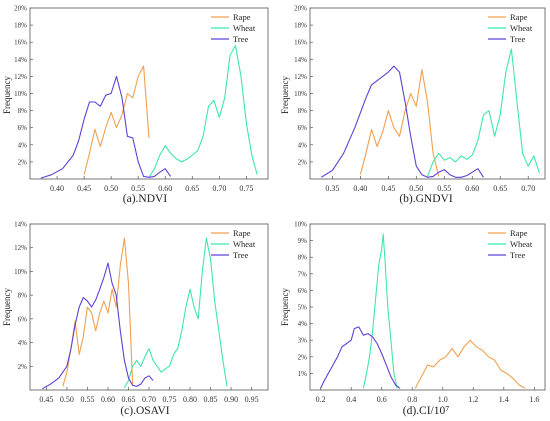  What do you see at coordinates (534, 399) in the screenshot?
I see `x-tick-label: 1.6` at bounding box center [534, 399].